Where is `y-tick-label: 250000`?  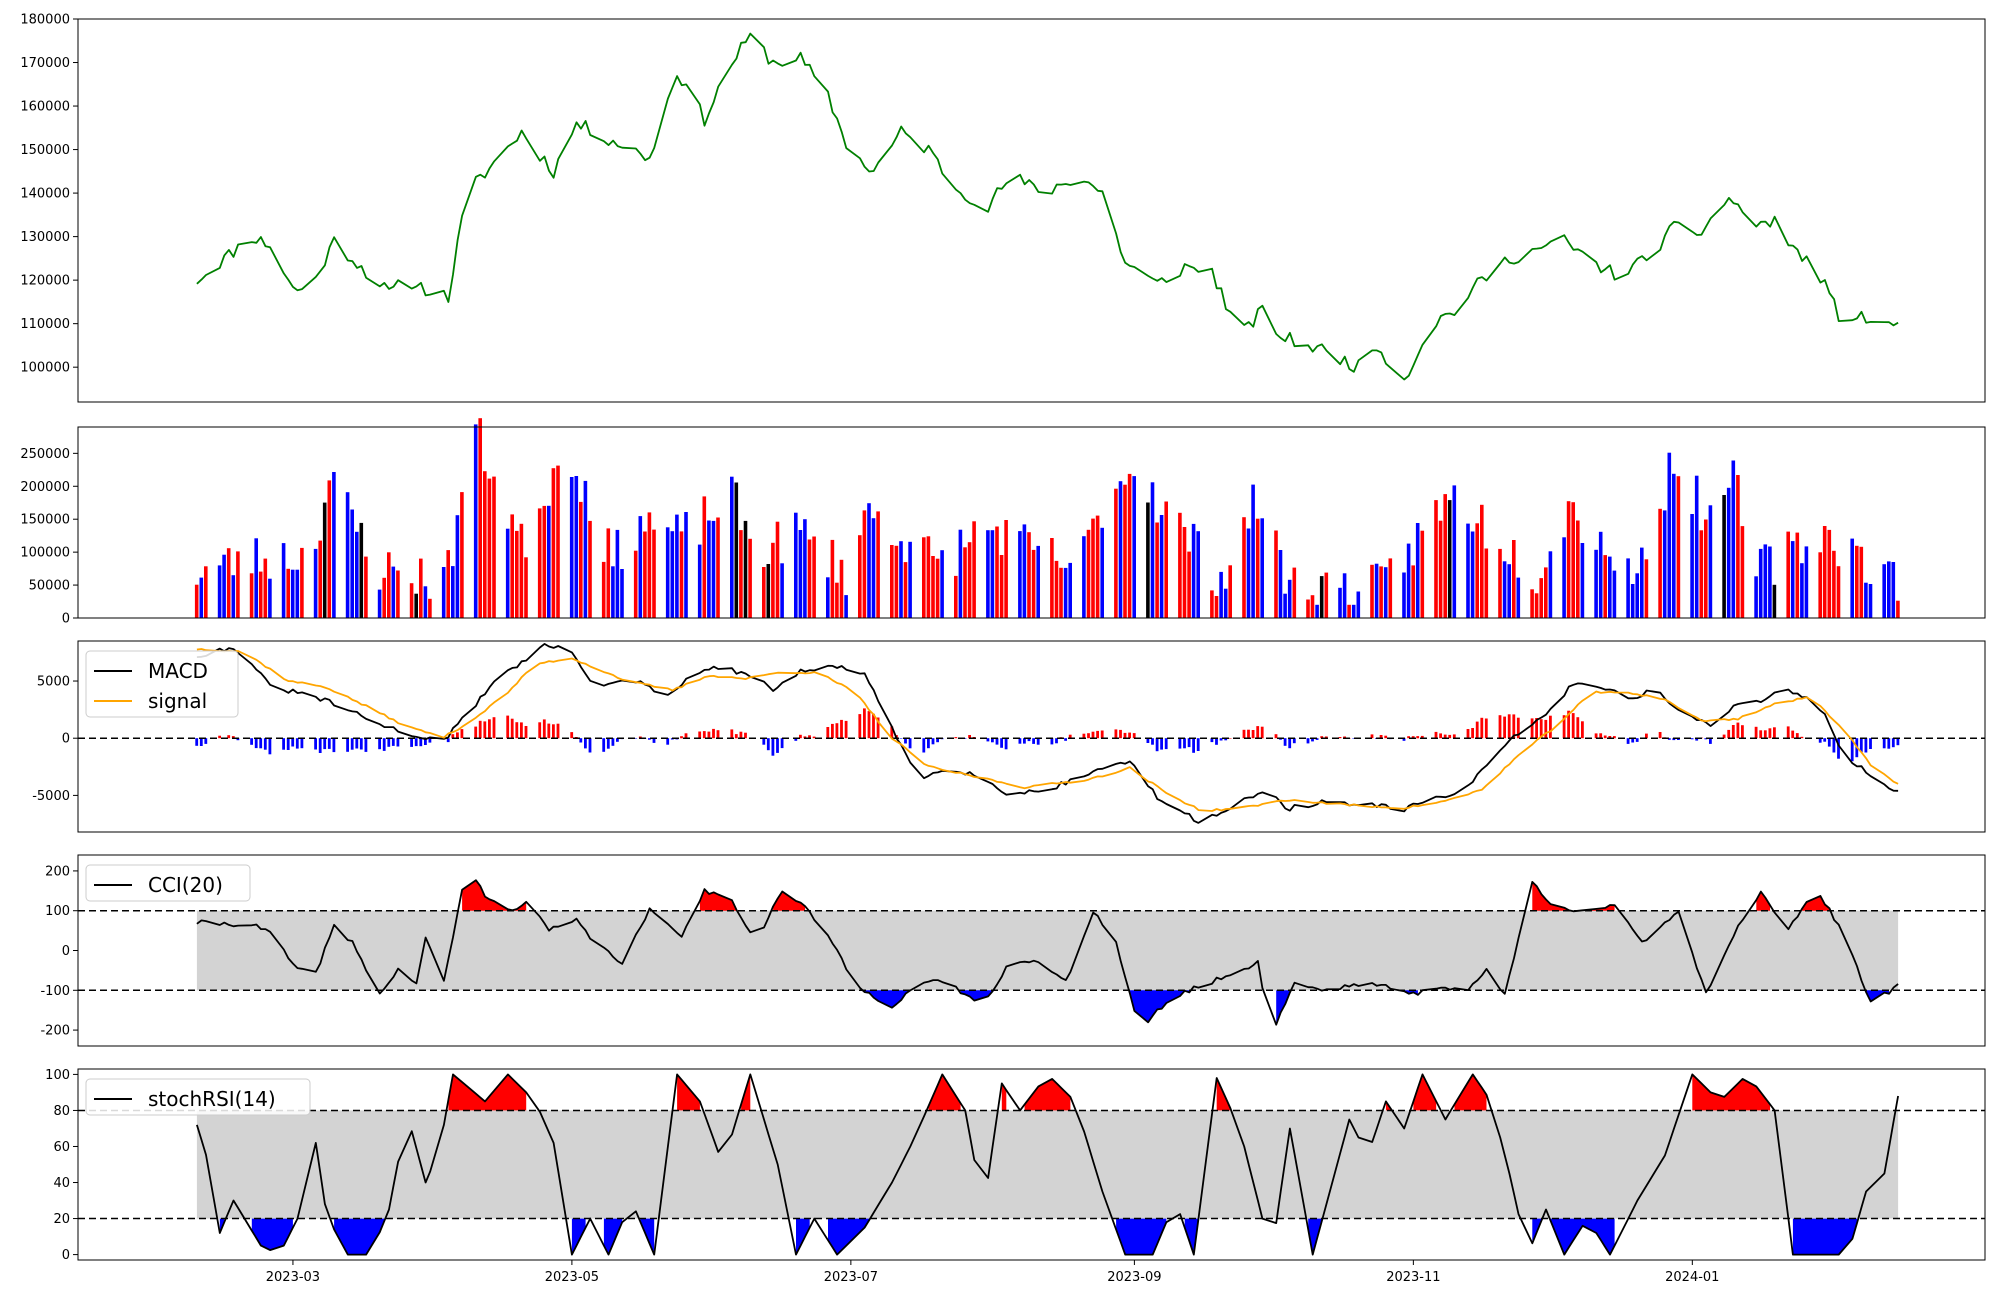
y-tick-label: 250000 is located at coordinates (45, 454).